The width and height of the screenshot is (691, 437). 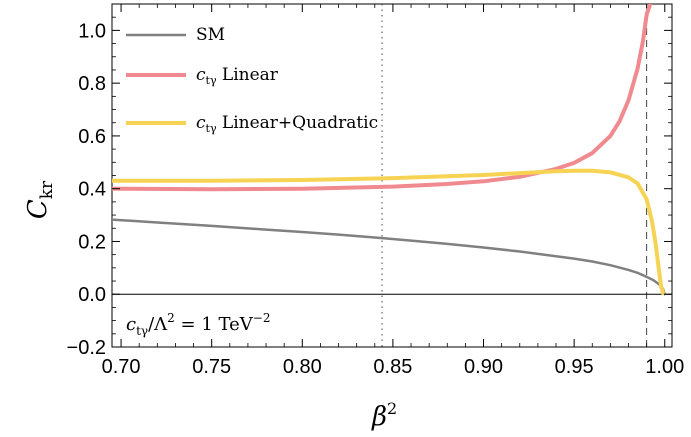 I want to click on x-tick-label-0: 0.70, so click(x=121, y=367).